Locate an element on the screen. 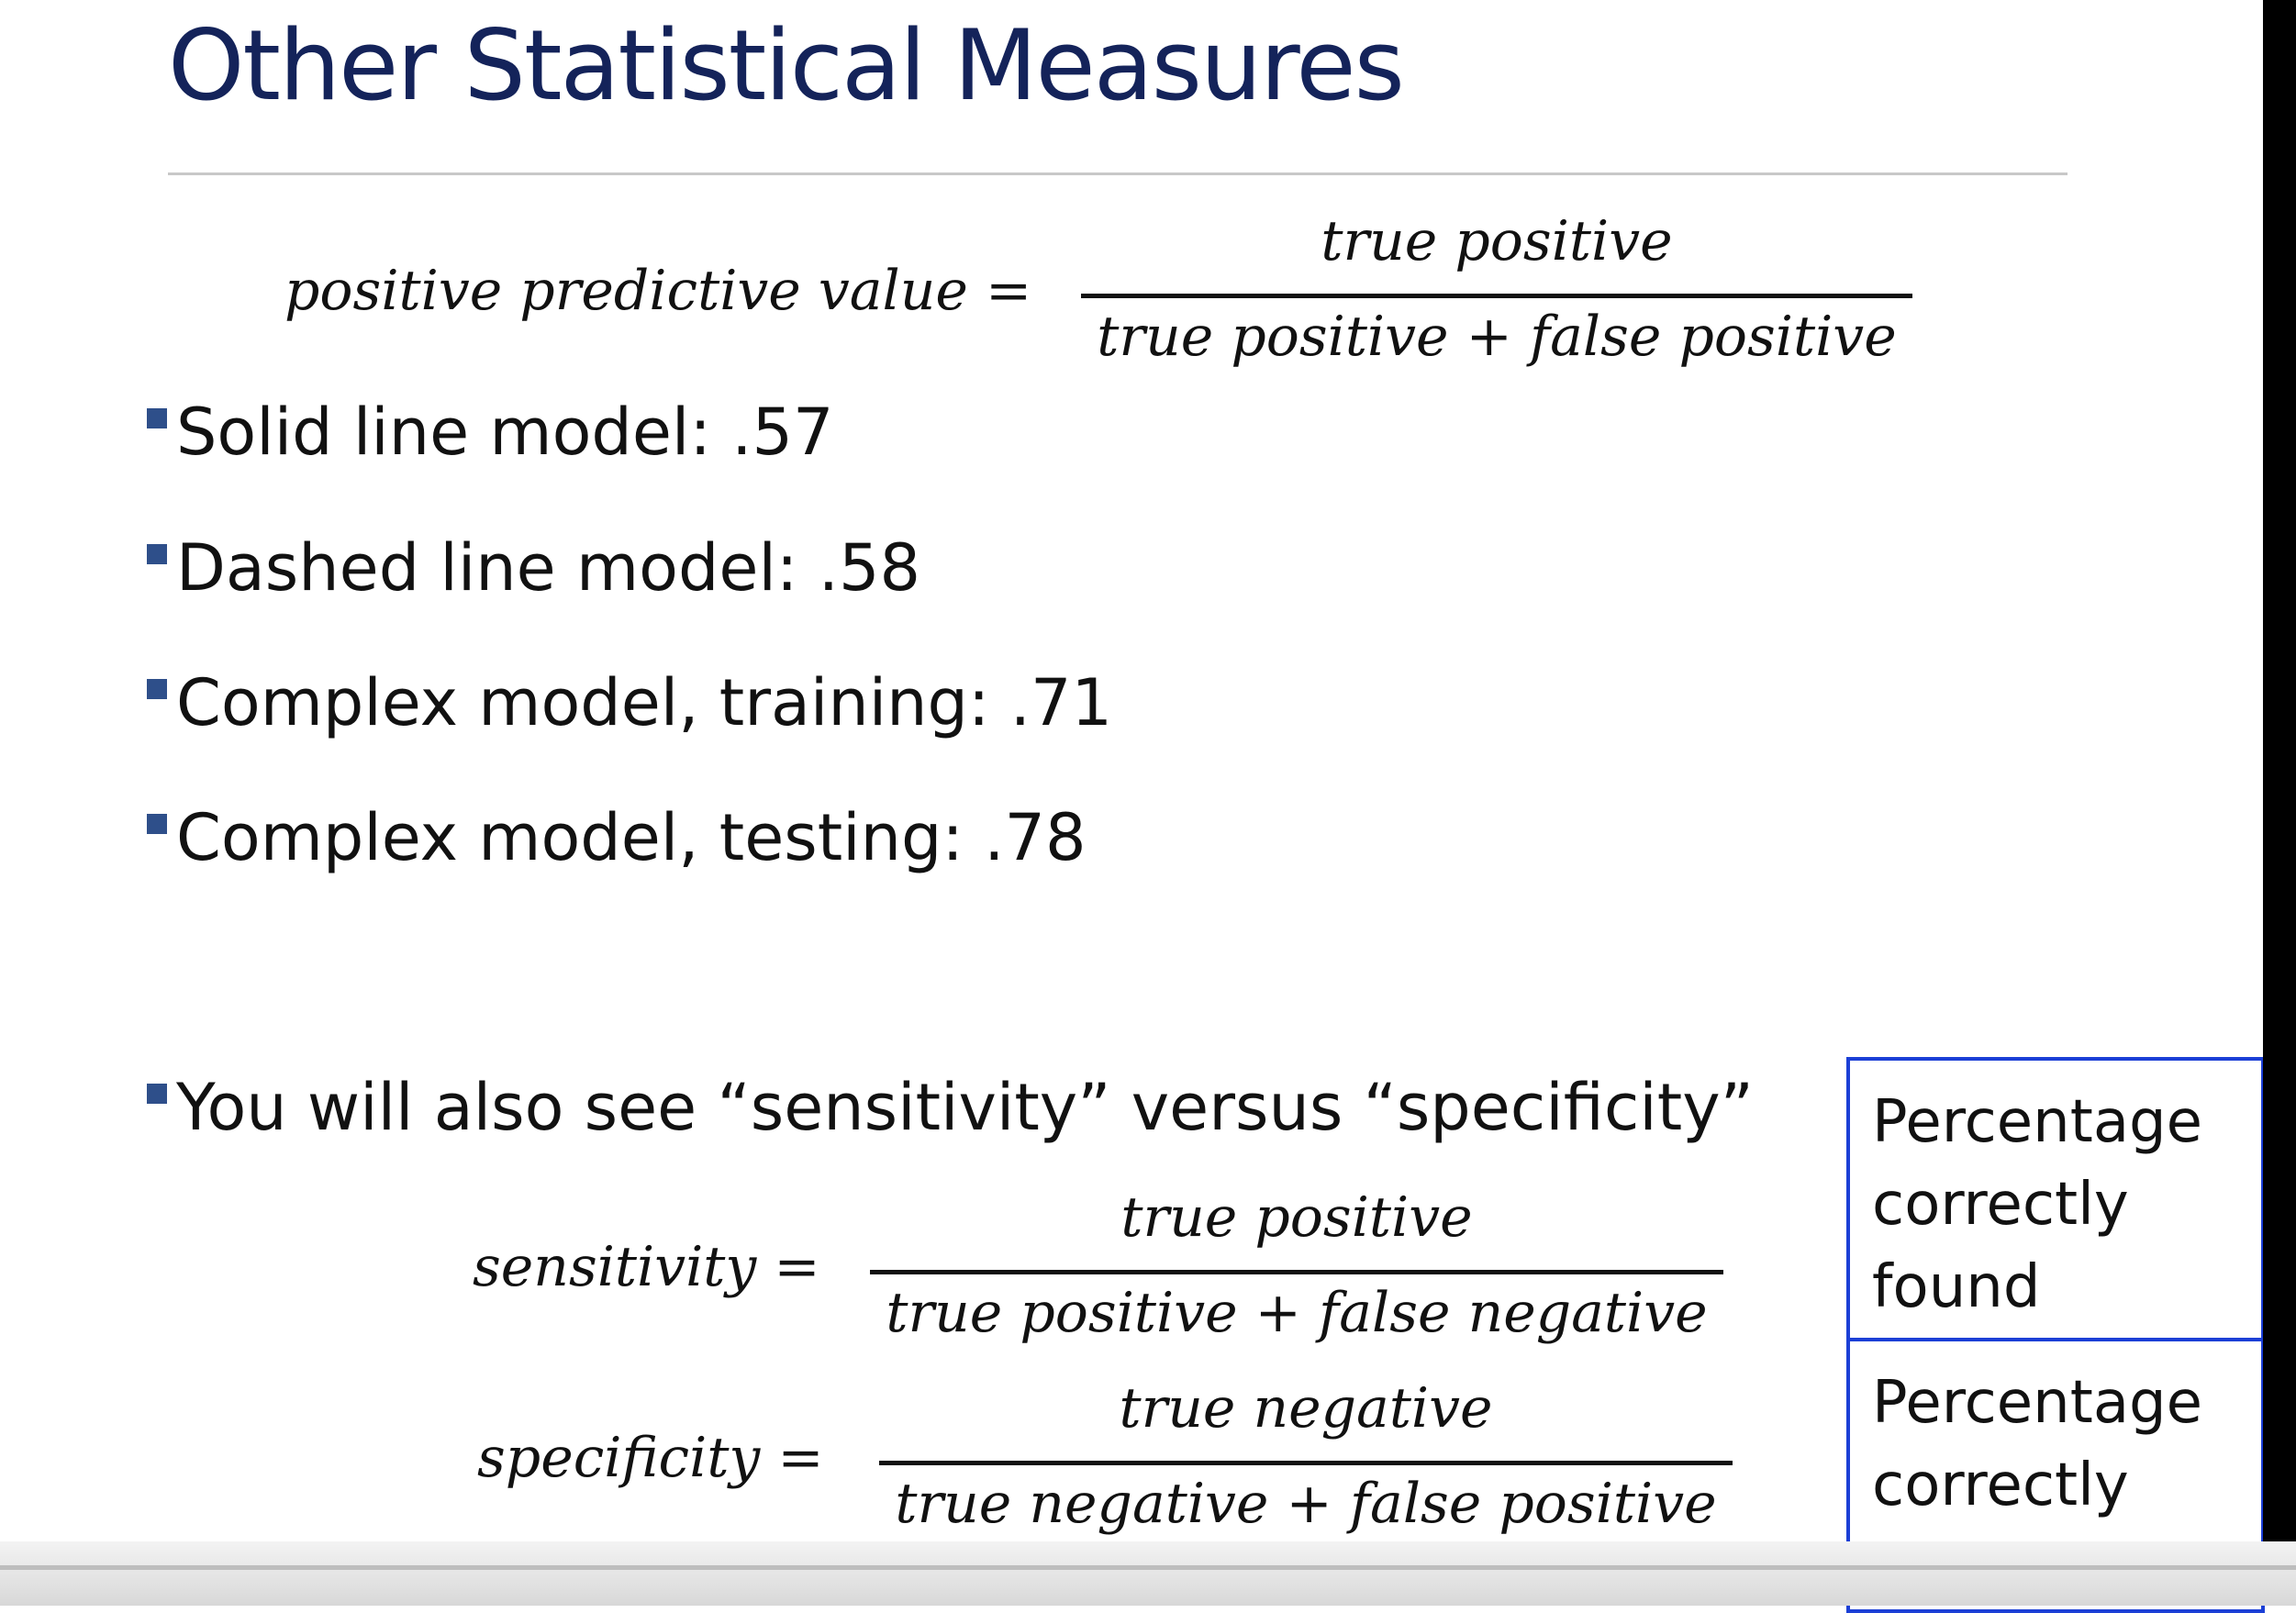 Image resolution: width=2296 pixels, height=1613 pixels. sensitivity-lhs: sensitivity = is located at coordinates (646, 1267).